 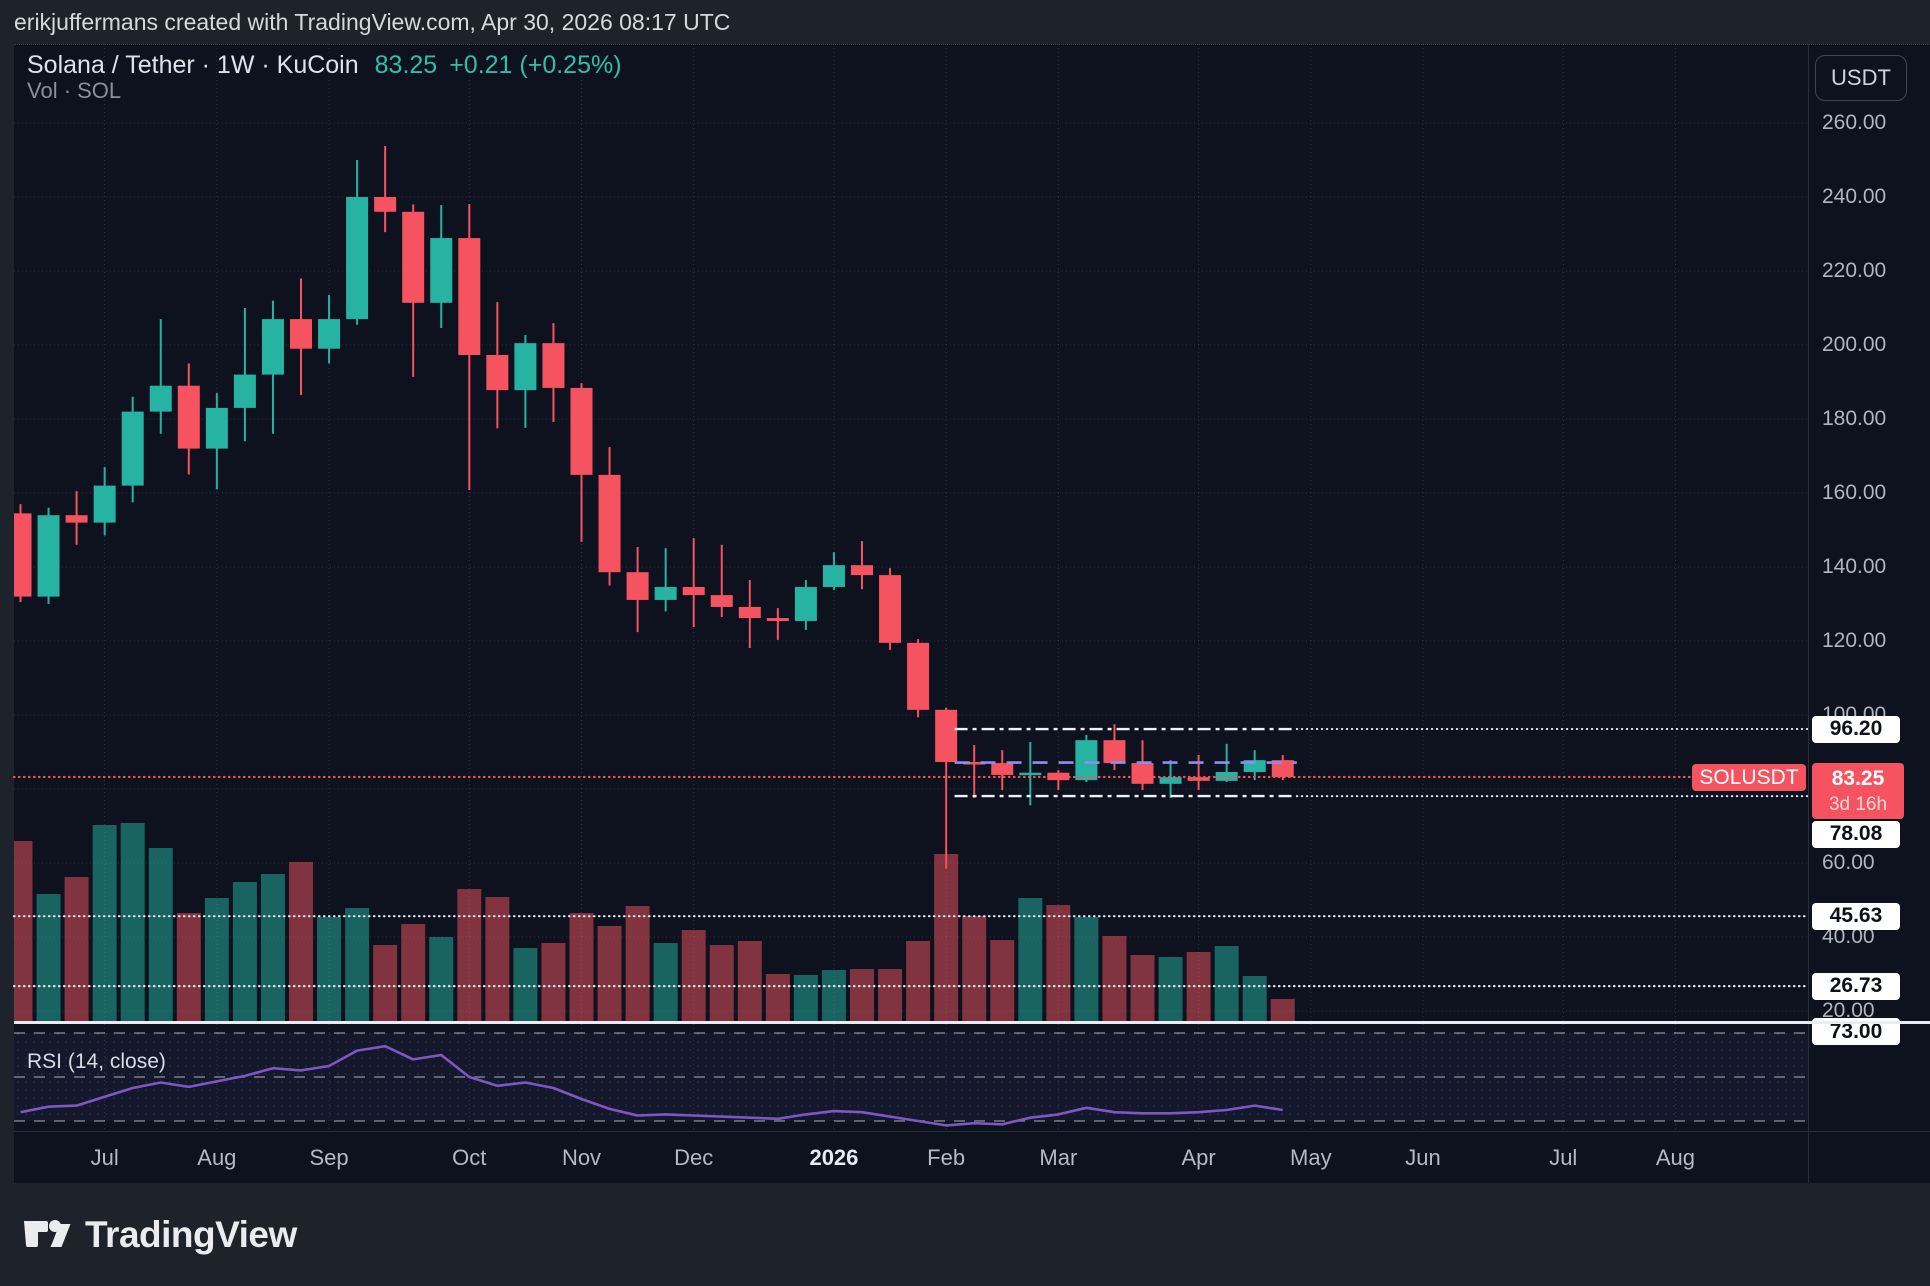 I want to click on bar-countdown: 3d 16h, so click(x=1858, y=804).